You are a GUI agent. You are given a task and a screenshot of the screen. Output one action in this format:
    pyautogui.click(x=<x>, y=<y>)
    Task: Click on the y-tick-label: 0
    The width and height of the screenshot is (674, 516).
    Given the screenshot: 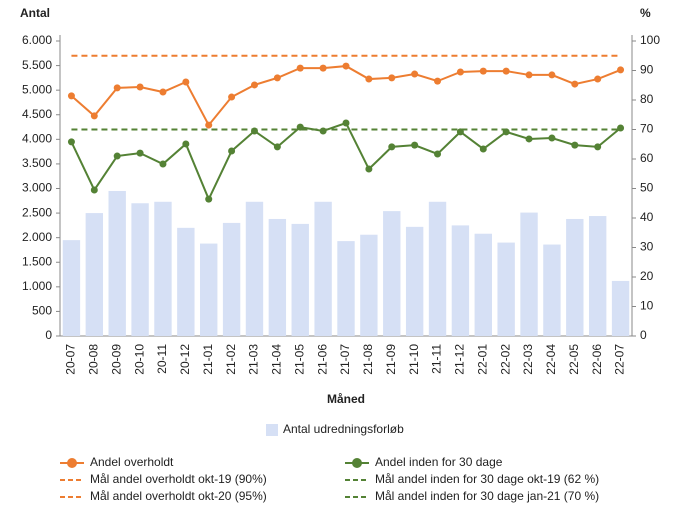 What is the action you would take?
    pyautogui.click(x=48, y=335)
    